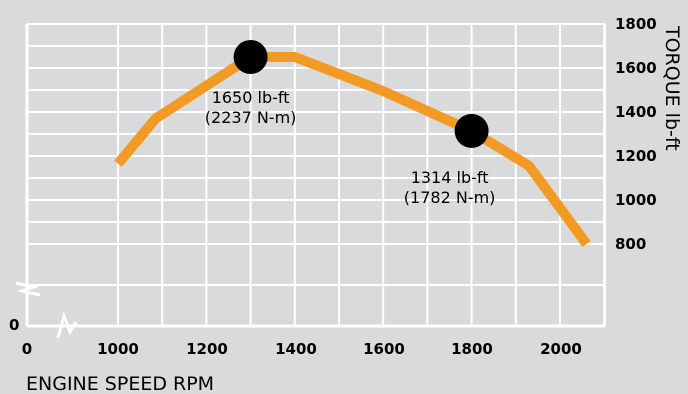 The height and width of the screenshot is (394, 688). I want to click on y-tick-label: 1800, so click(636, 24).